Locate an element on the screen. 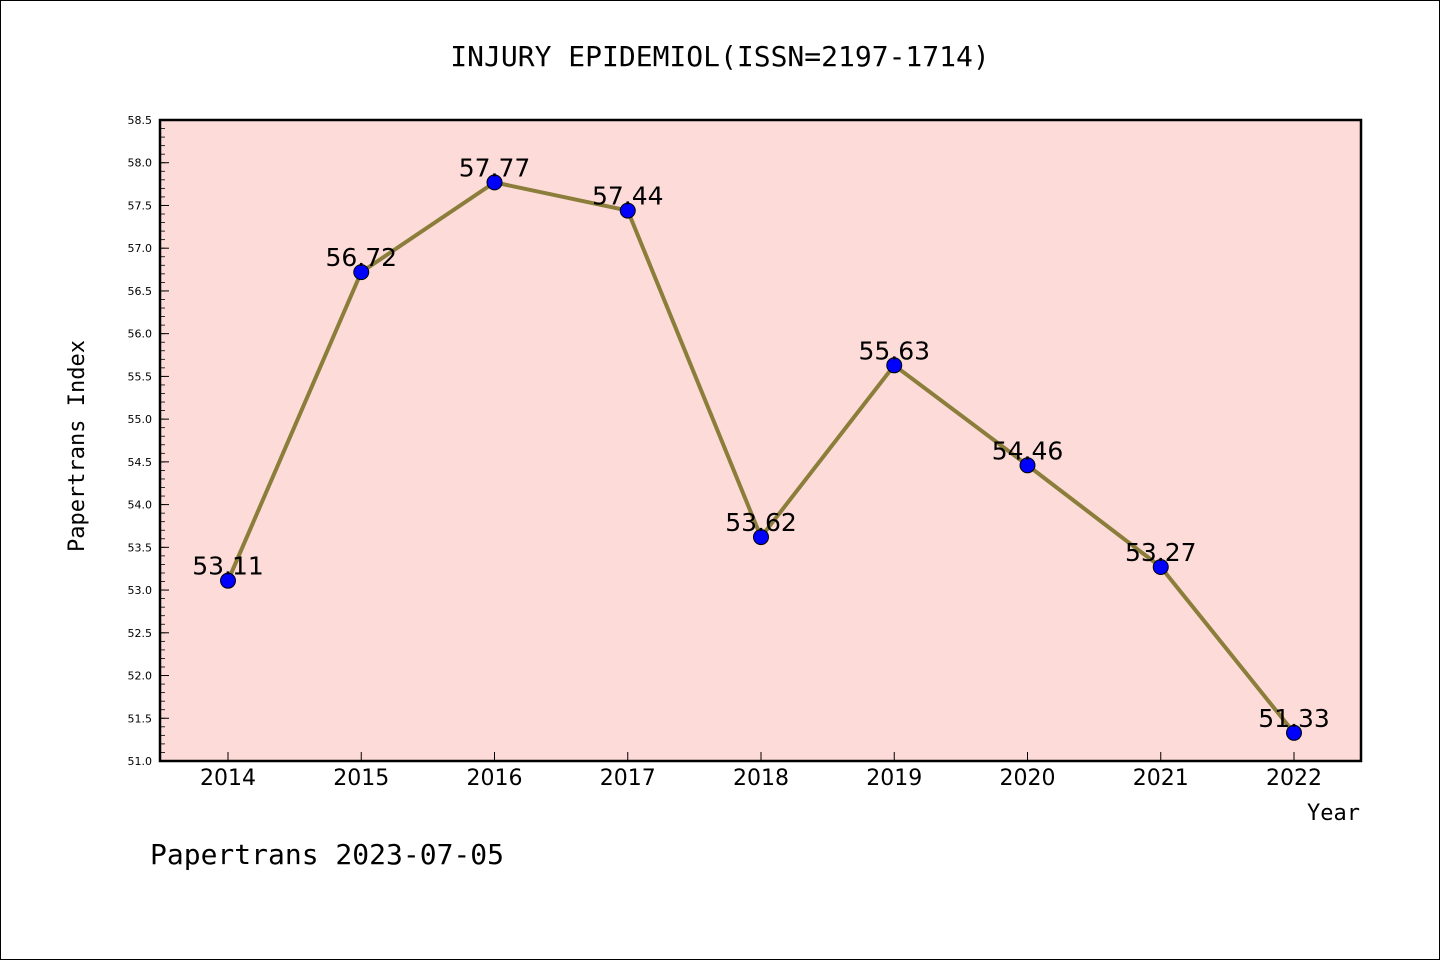  x-tick-label: 2022 is located at coordinates (1294, 778).